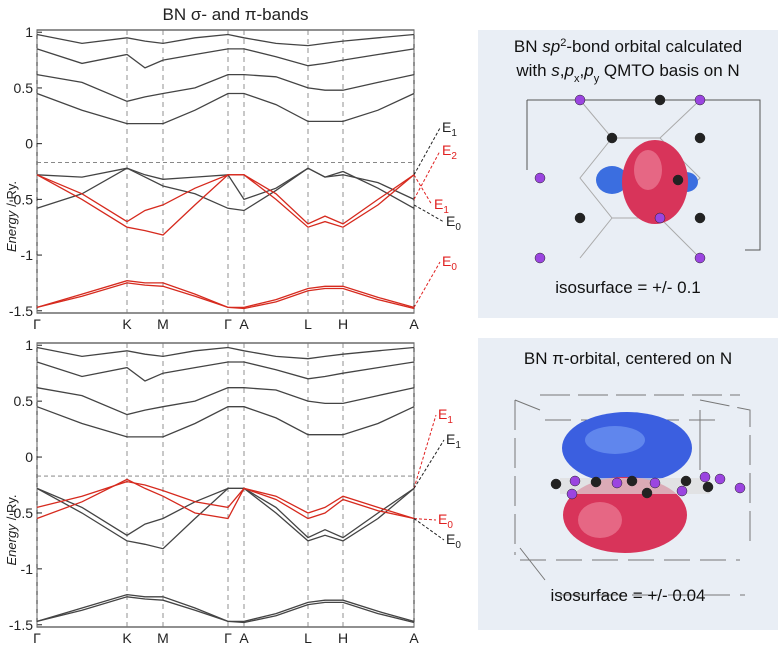 This screenshot has width=778, height=657. I want to click on panel-title-part: with, so click(533, 70).